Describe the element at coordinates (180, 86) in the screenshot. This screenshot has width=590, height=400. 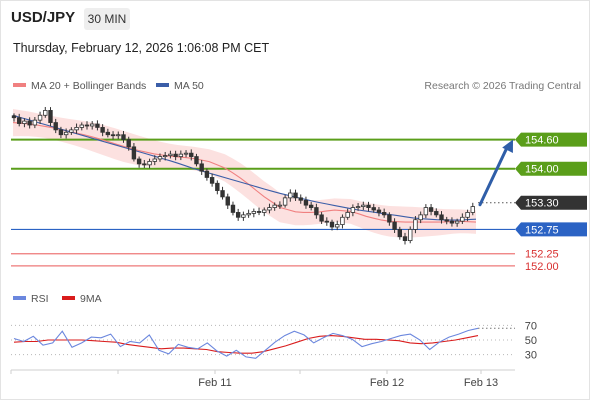
I see `legend-ma50: MA 50` at that location.